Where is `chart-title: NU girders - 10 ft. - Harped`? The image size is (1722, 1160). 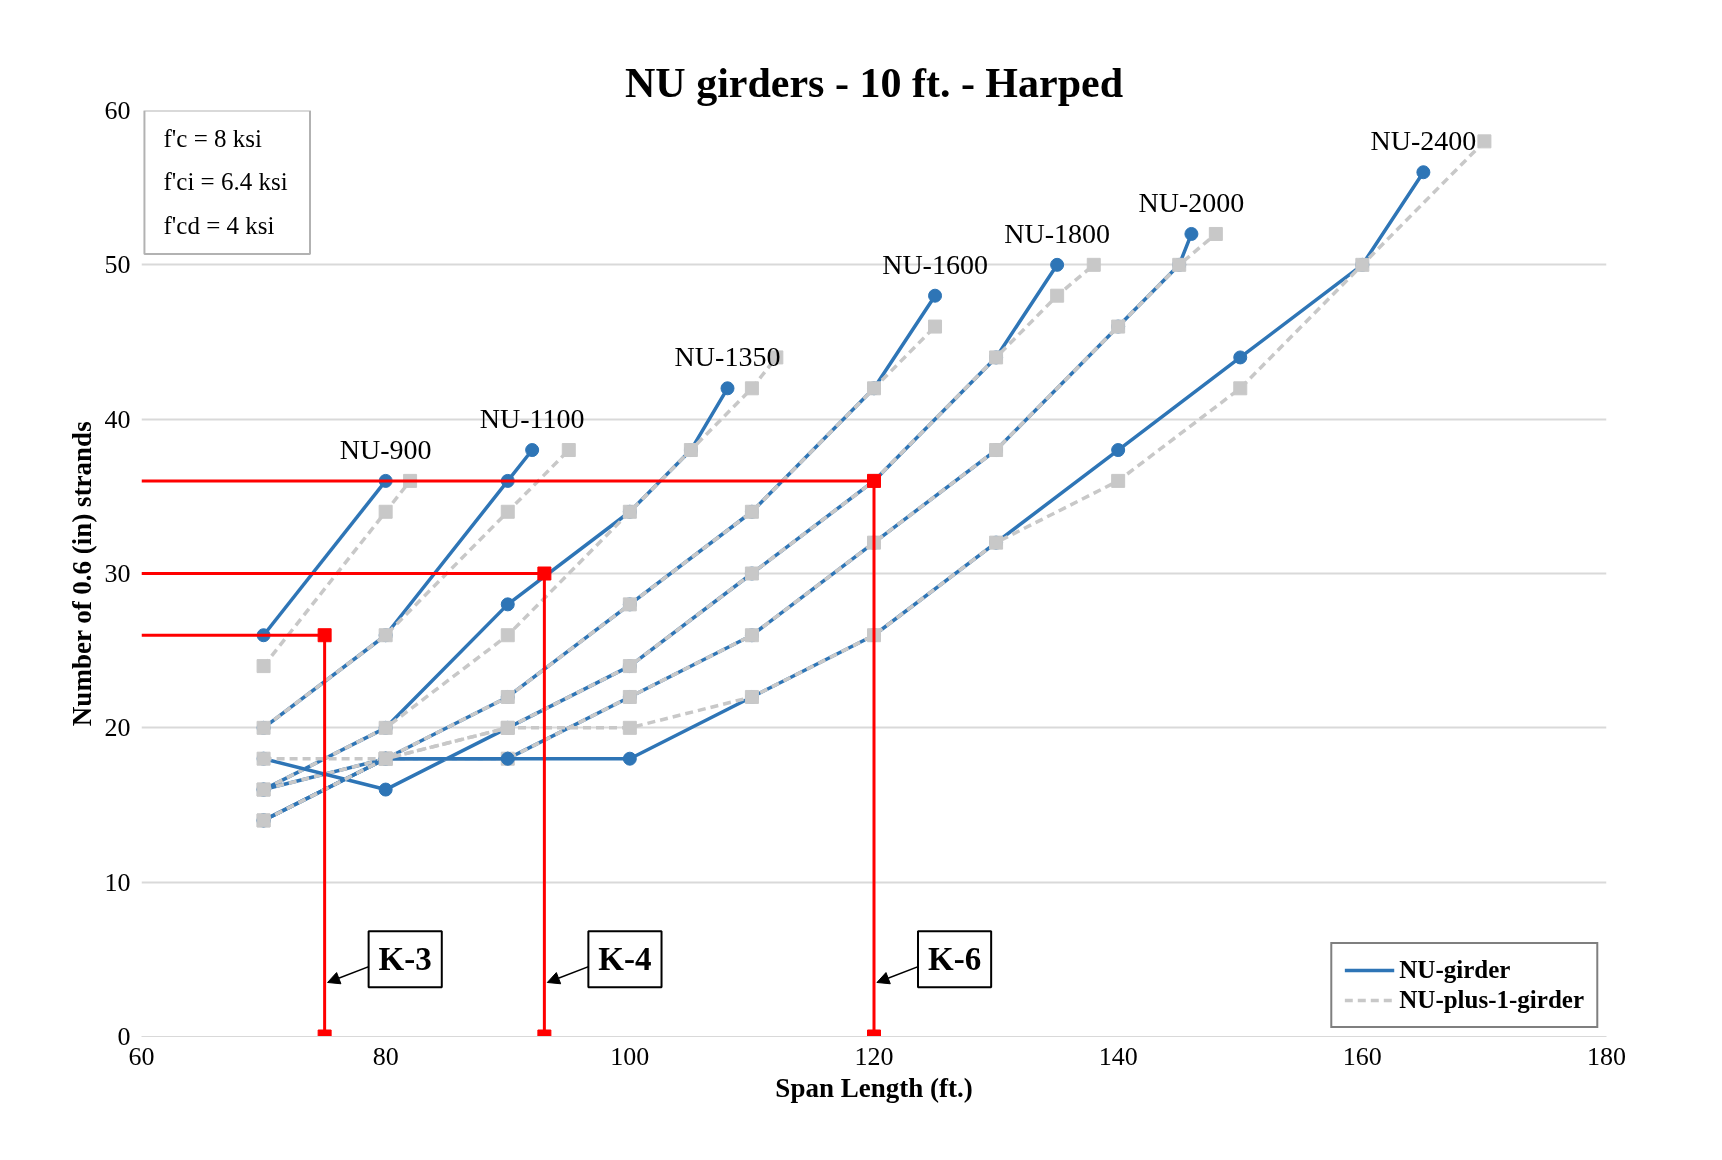
chart-title: NU girders - 10 ft. - Harped is located at coordinates (874, 82).